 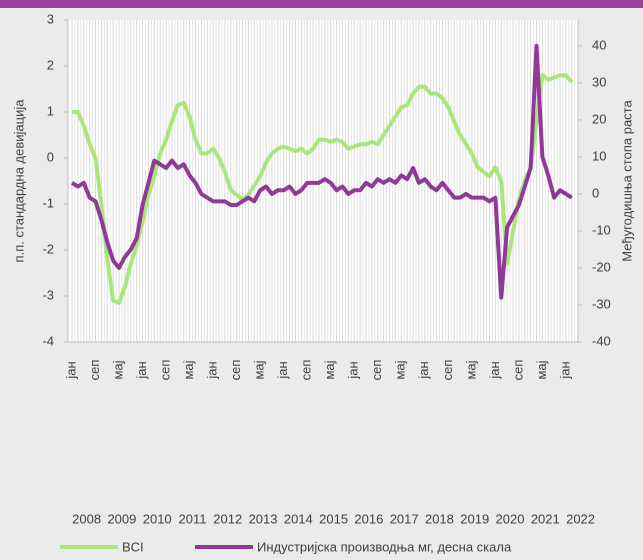 I want to click on year-label: 2012, so click(x=227, y=518).